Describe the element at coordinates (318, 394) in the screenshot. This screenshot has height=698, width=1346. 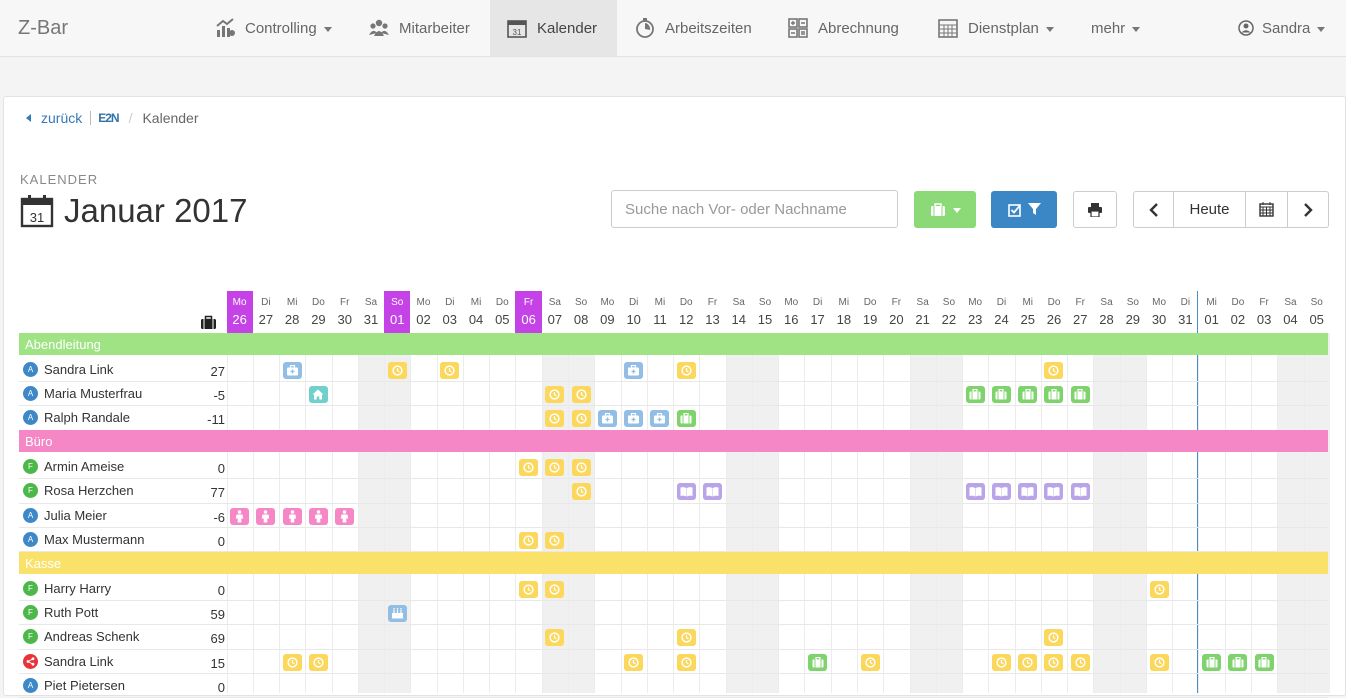
I see `home-office-event` at that location.